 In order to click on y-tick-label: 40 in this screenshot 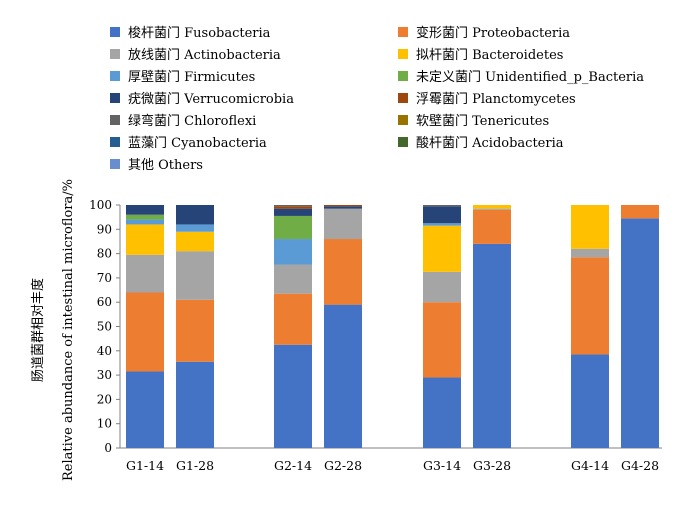, I will do `click(104, 351)`.